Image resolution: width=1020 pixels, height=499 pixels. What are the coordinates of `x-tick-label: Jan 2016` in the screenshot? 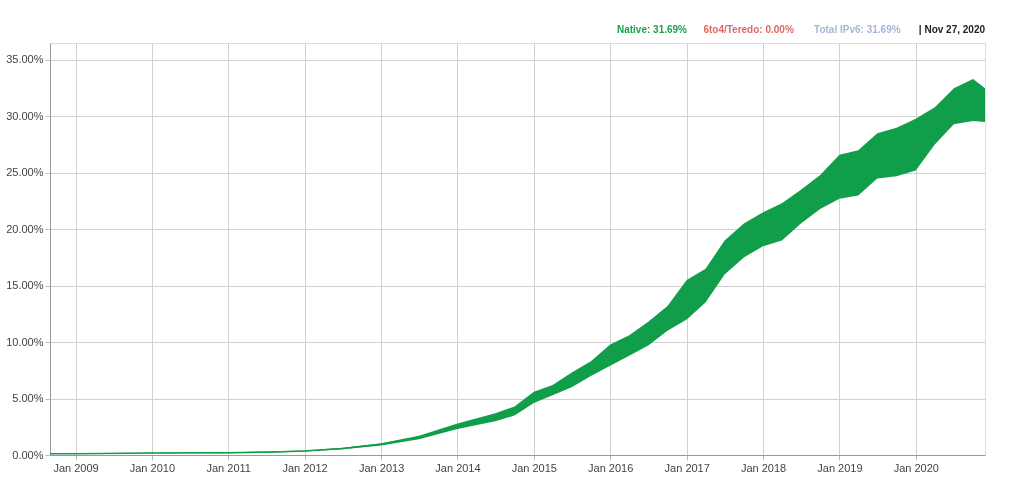 It's located at (611, 467).